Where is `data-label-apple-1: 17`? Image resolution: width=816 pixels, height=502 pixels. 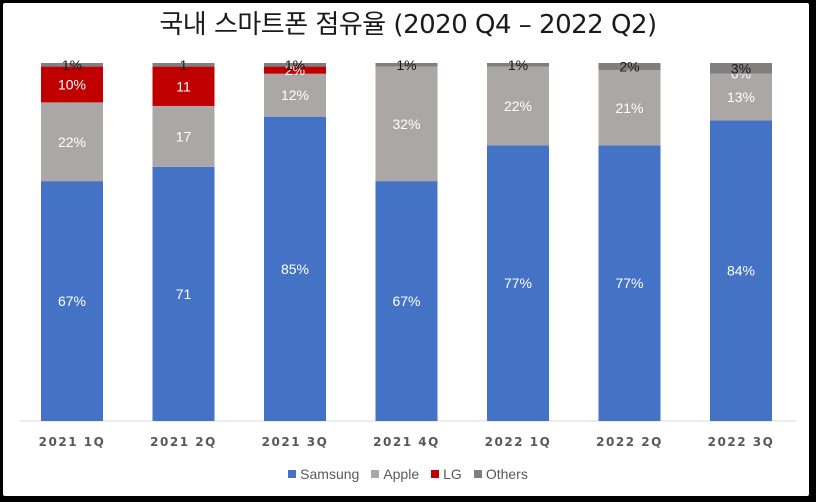
data-label-apple-1: 17 is located at coordinates (184, 136).